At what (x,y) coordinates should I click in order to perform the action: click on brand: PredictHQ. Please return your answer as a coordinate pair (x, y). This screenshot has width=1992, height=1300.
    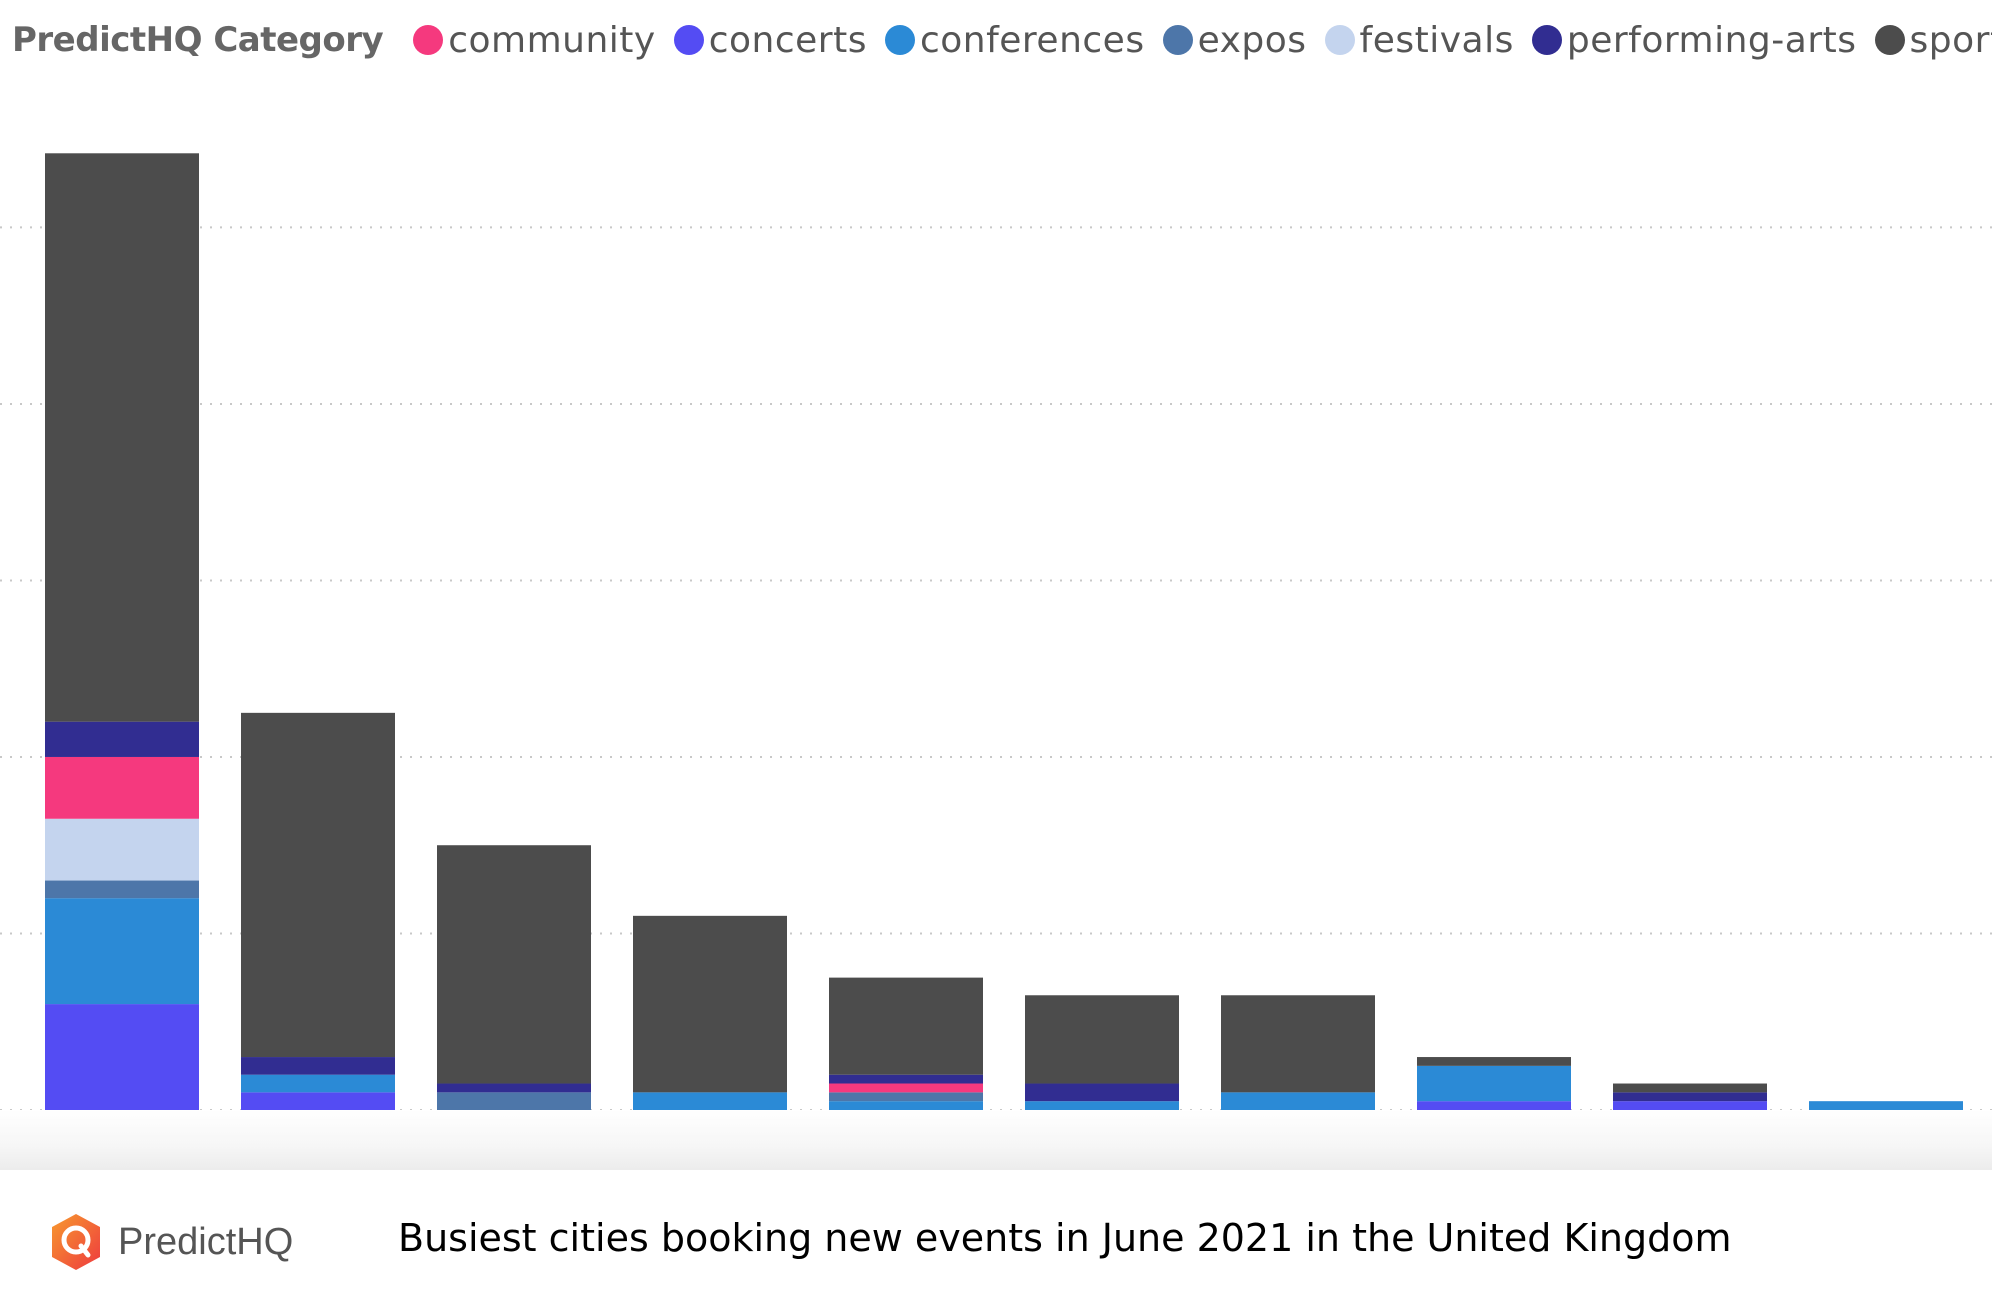
    Looking at the image, I should click on (169, 1242).